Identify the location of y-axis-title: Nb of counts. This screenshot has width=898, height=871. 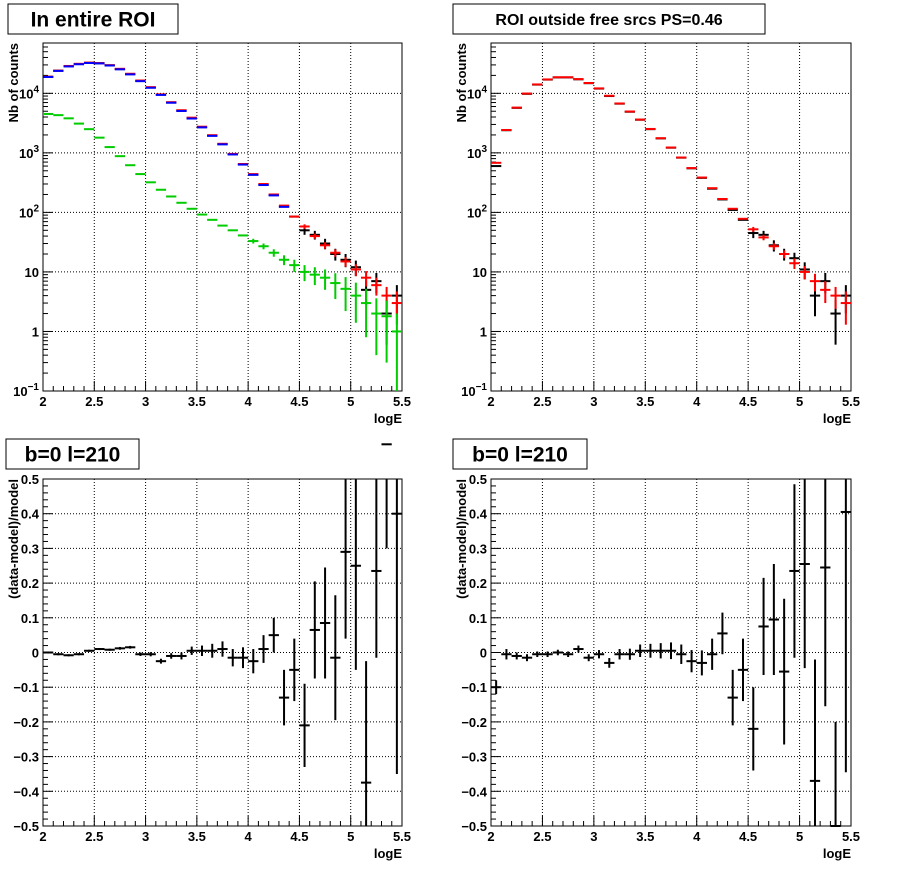
(461, 82).